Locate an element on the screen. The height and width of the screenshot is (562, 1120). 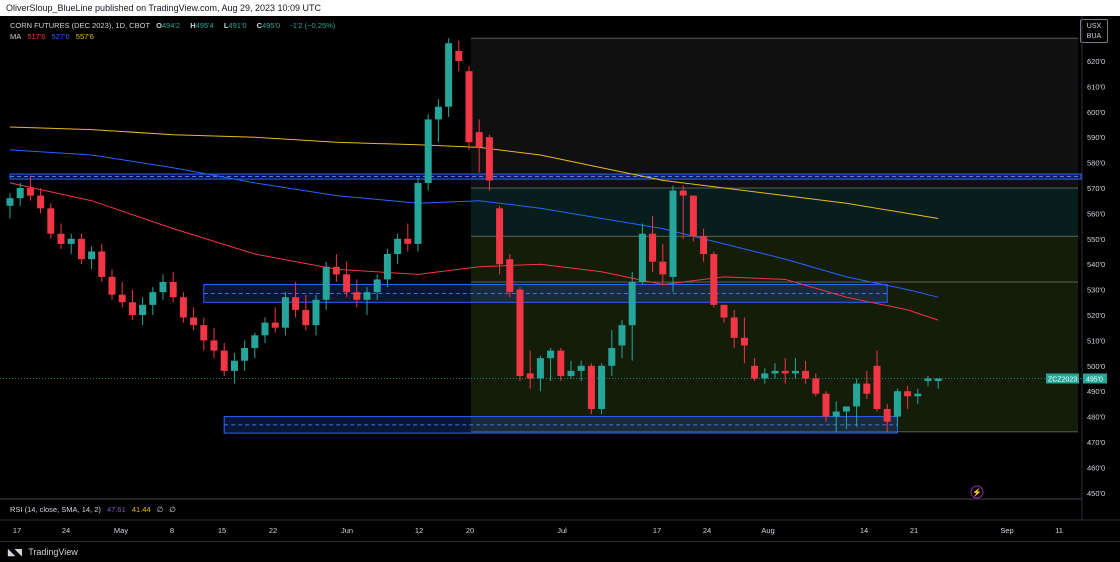
date-axis-label: May is located at coordinates (121, 530).